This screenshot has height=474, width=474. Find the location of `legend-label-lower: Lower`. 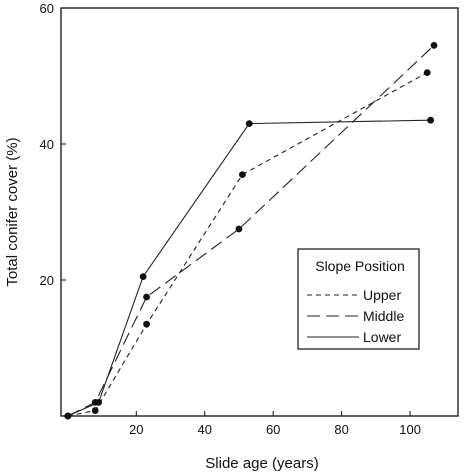

legend-label-lower: Lower is located at coordinates (382, 337).